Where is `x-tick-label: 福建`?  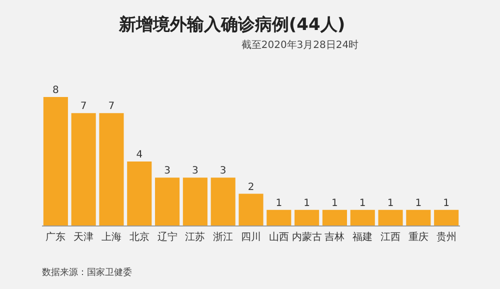 x-tick-label: 福建 is located at coordinates (362, 237).